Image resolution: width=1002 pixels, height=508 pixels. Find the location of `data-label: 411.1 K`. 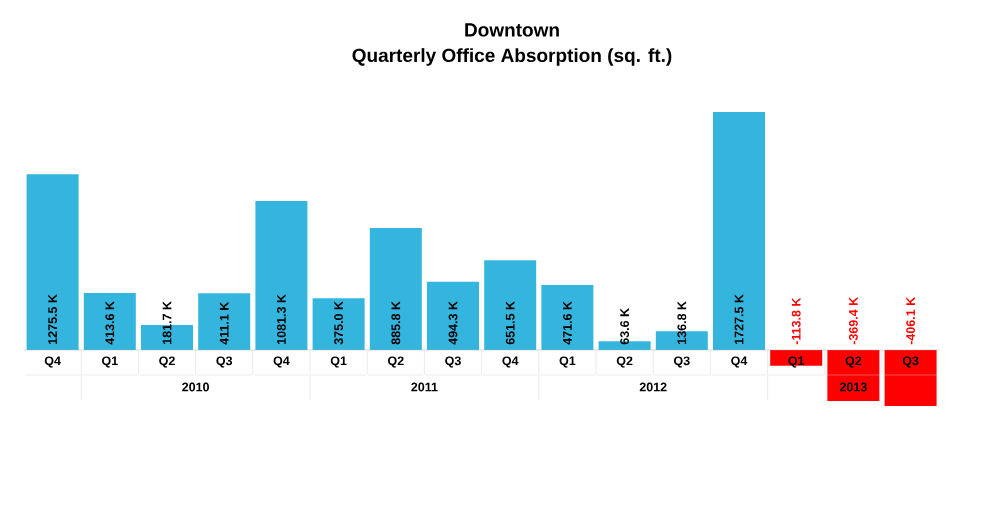

data-label: 411.1 K is located at coordinates (224, 323).